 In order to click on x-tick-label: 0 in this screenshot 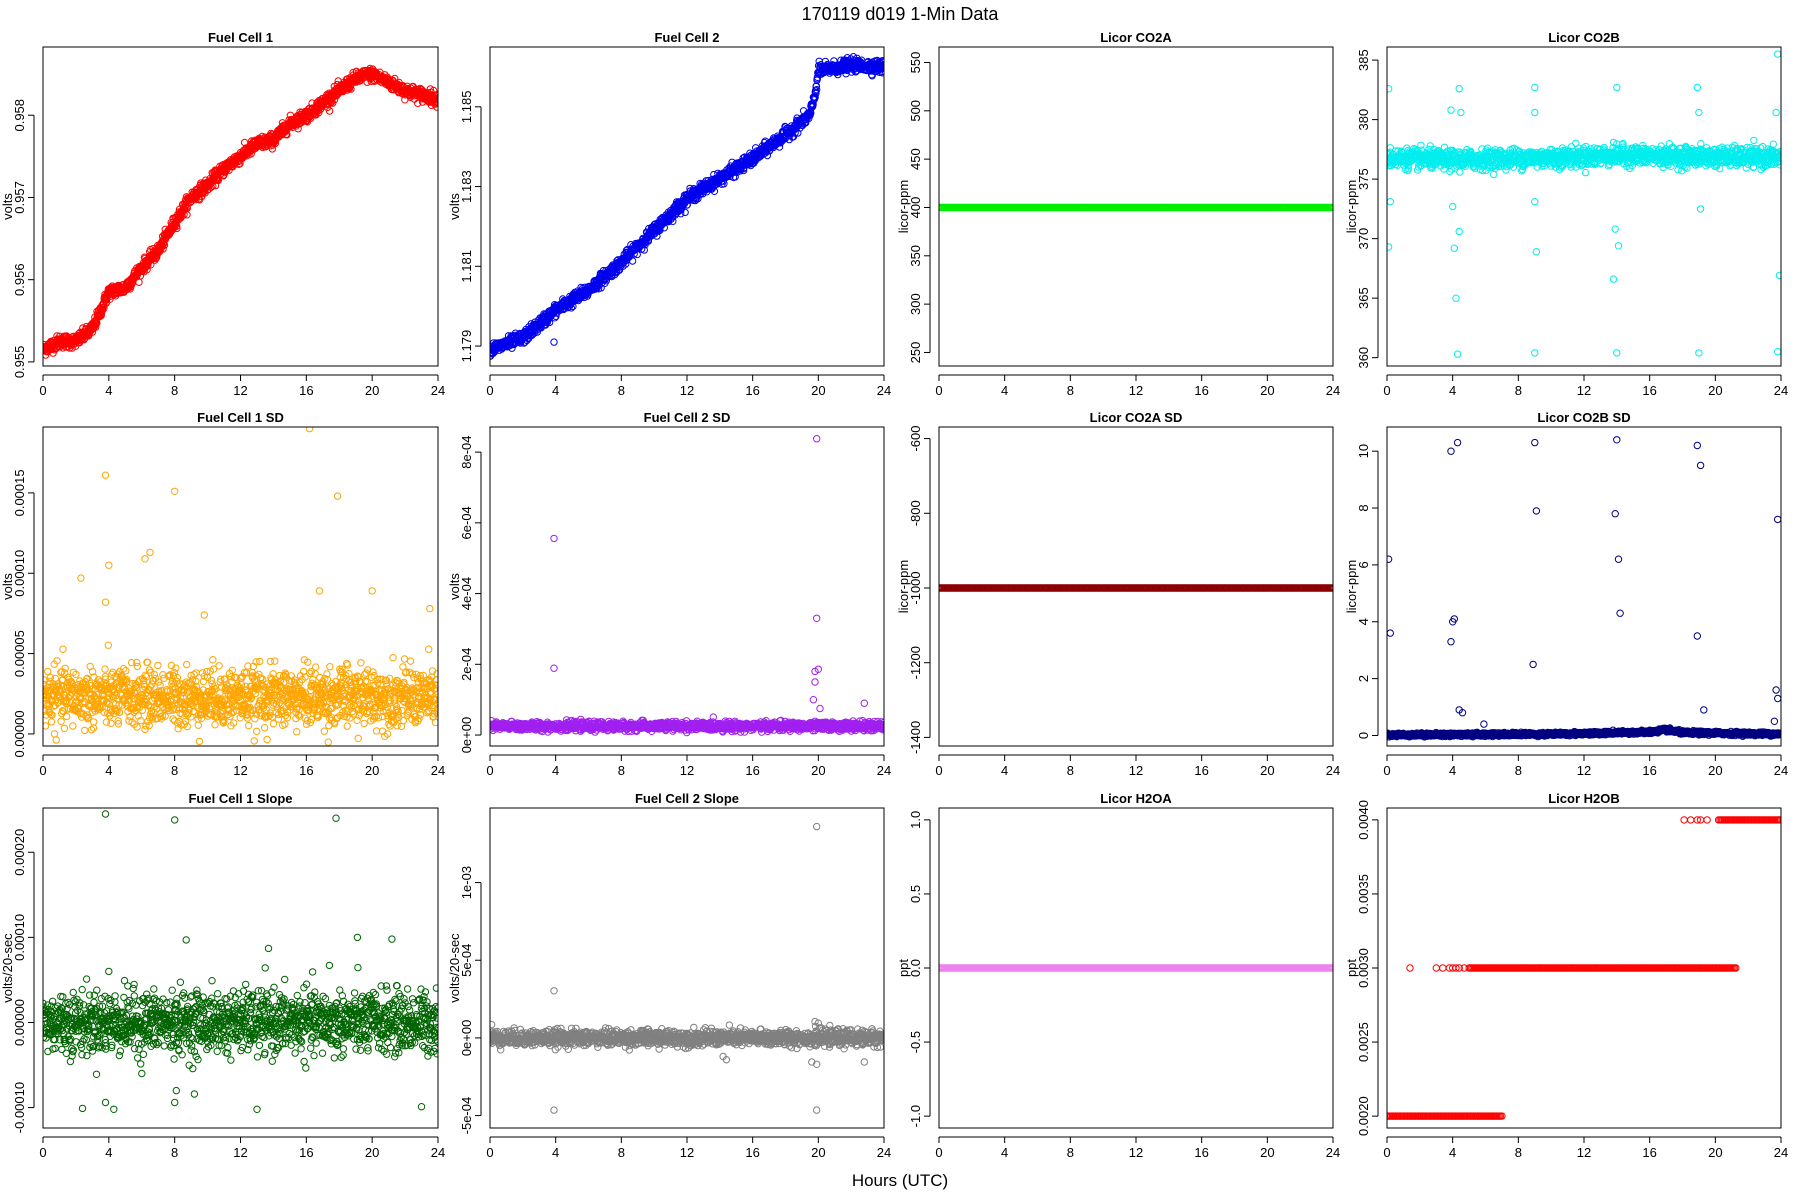, I will do `click(42, 390)`.